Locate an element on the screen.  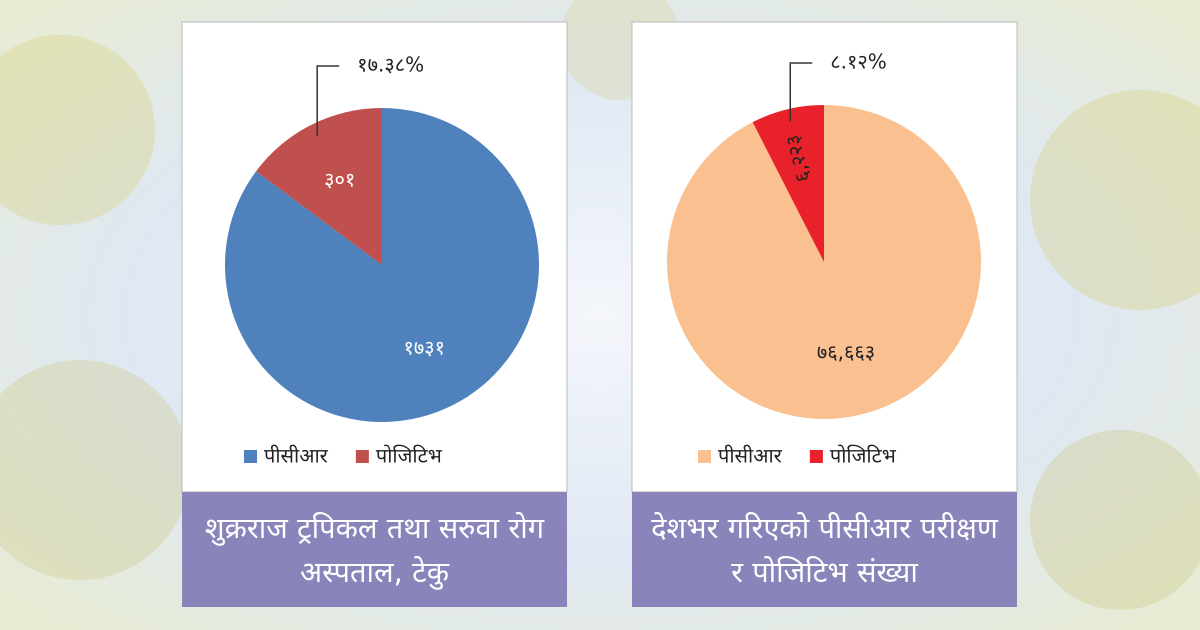
annotation: ८.१२% is located at coordinates (858, 62).